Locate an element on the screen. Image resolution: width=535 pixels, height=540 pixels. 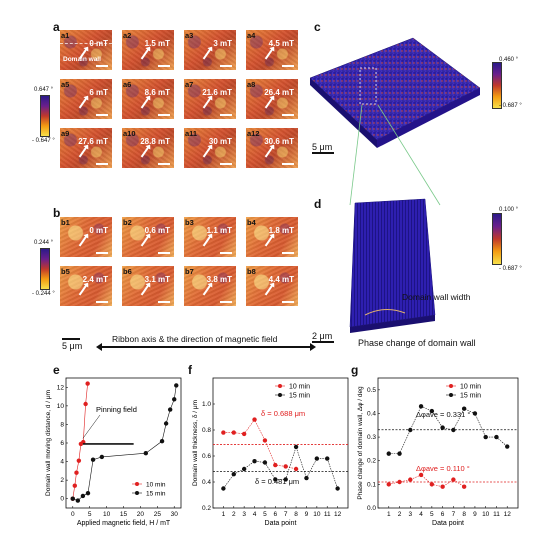
panel-a-tile-label: a10 is located at coordinates (129, 133).